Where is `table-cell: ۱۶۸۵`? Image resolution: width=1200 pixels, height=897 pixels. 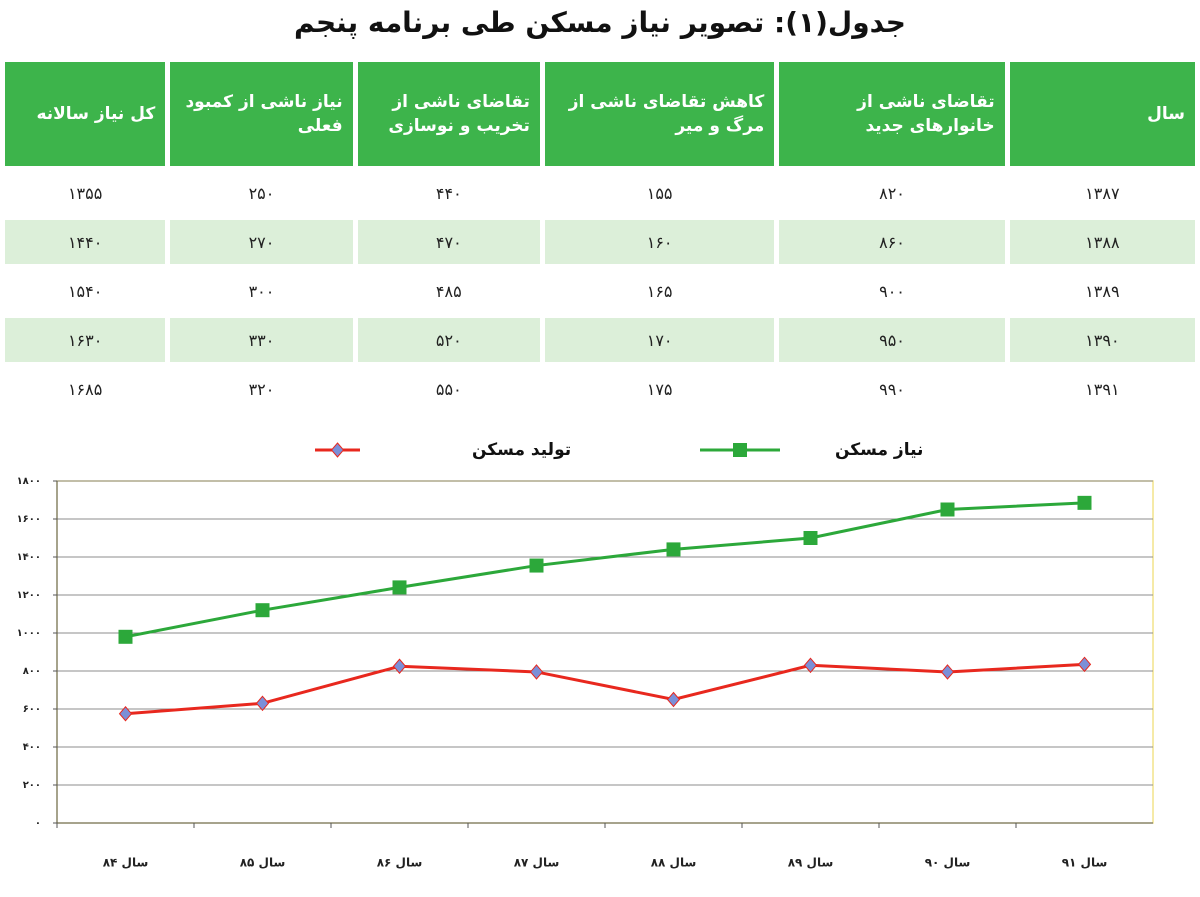
table-cell: ۱۶۸۵ is located at coordinates (85, 389).